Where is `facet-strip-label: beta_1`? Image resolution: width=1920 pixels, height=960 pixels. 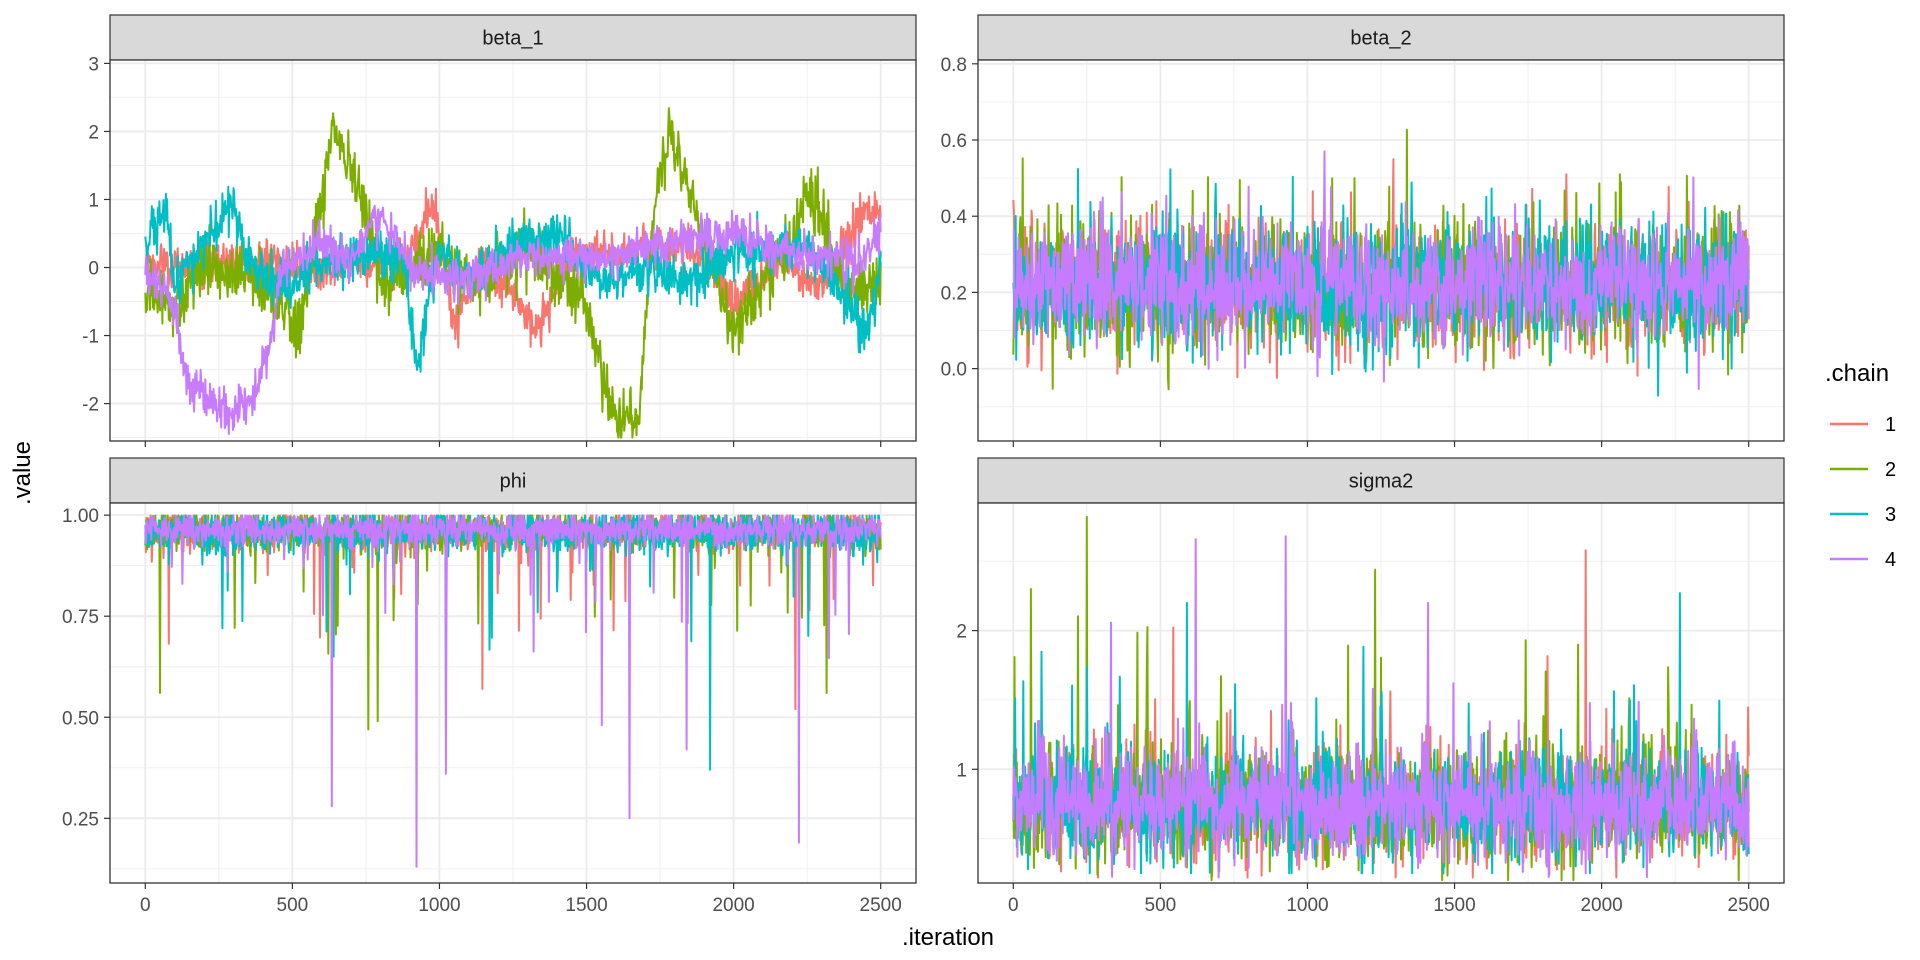
facet-strip-label: beta_1 is located at coordinates (512, 39).